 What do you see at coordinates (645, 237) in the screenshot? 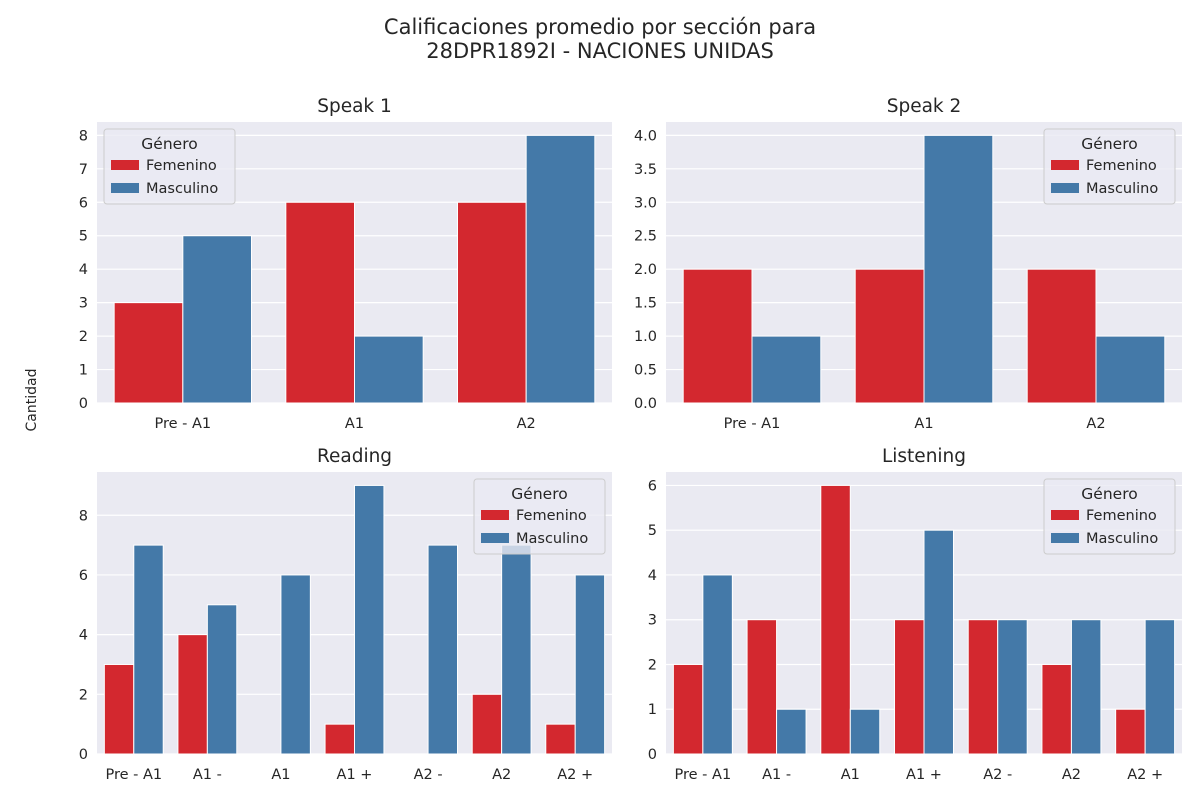
I see `y-tick-label: 2.5` at bounding box center [645, 237].